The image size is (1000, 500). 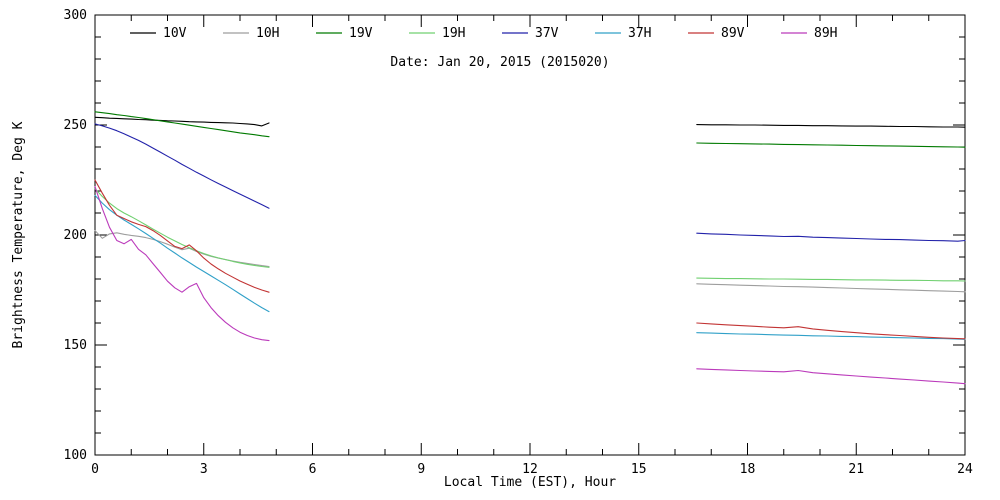 I want to click on legend-label-19V: 19V, so click(x=361, y=33).